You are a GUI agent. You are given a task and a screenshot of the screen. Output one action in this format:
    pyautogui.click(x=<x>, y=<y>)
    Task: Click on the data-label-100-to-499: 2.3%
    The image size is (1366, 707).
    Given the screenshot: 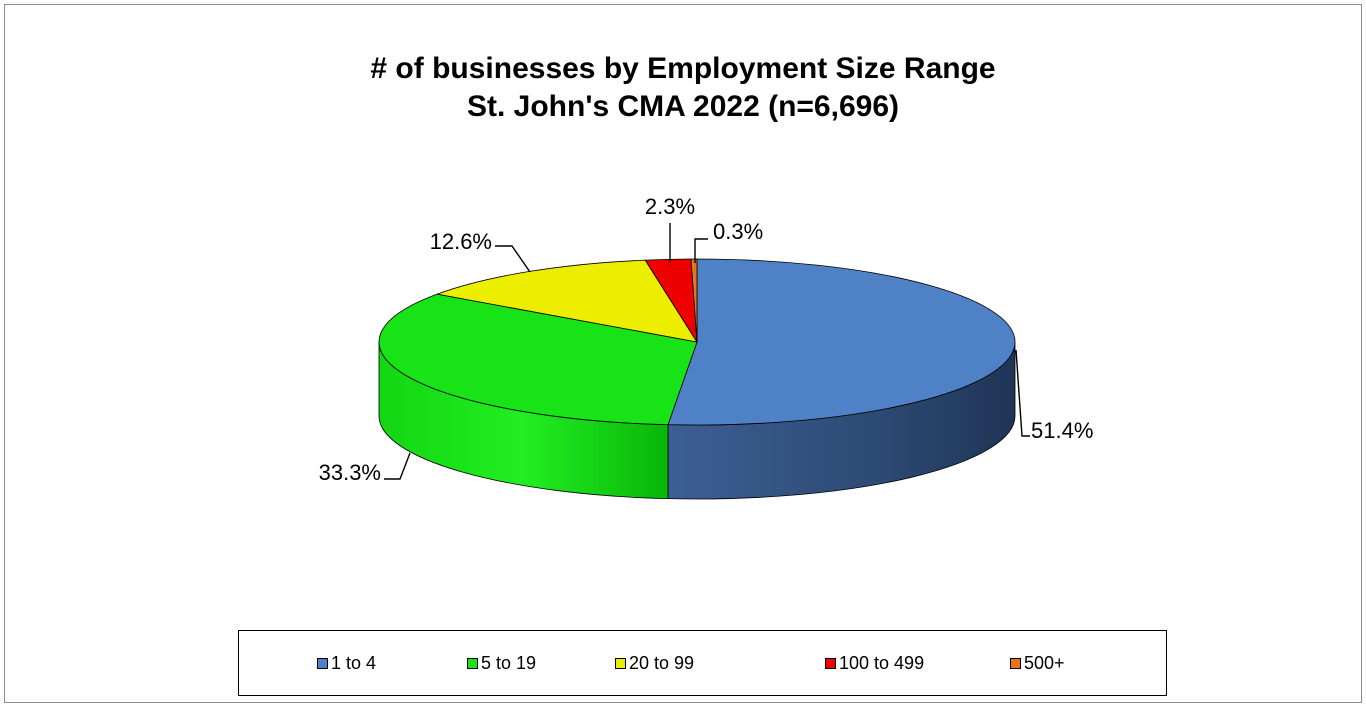 What is the action you would take?
    pyautogui.click(x=670, y=206)
    